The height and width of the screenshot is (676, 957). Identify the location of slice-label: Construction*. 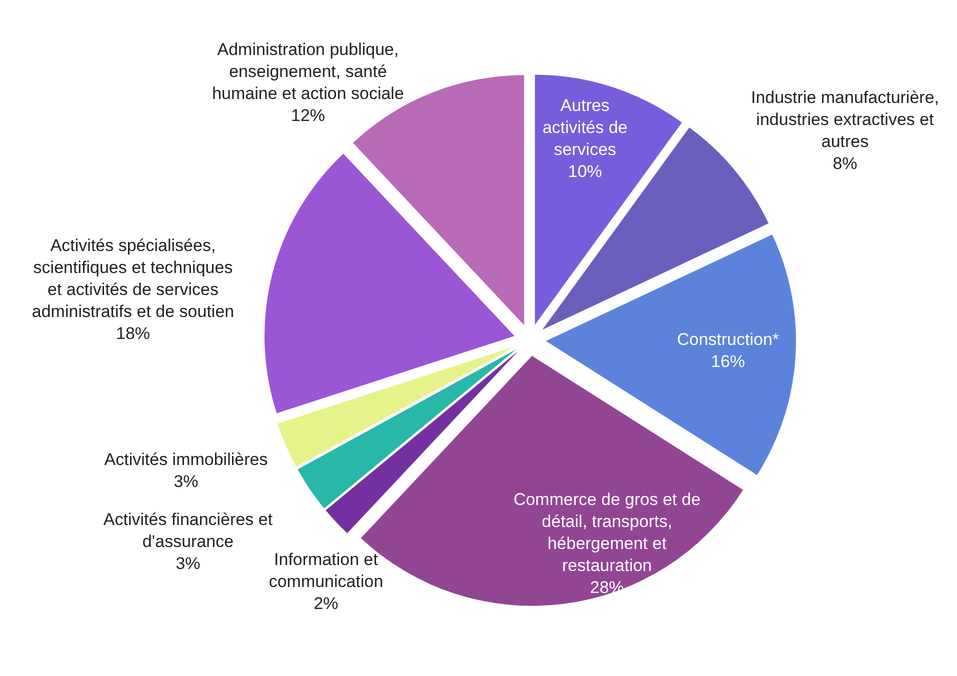
(728, 339).